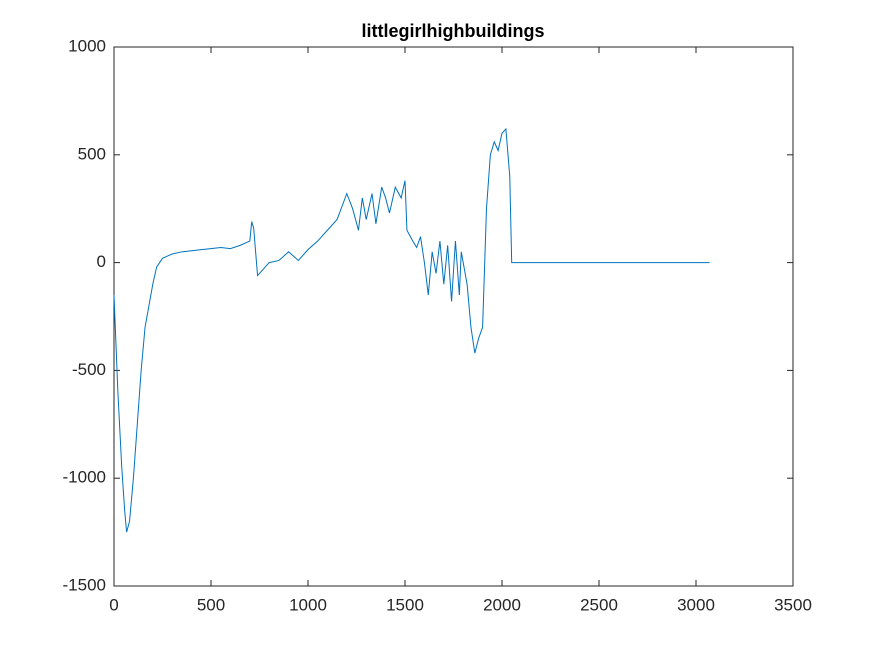 The width and height of the screenshot is (875, 656). I want to click on x-tick-label: 3500, so click(793, 604).